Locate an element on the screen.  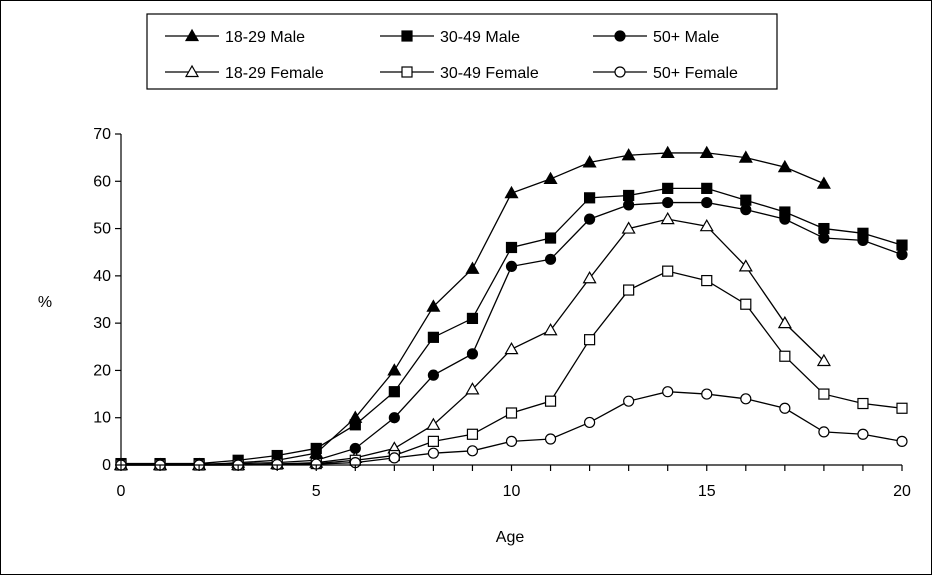
x-tick-label: 5 is located at coordinates (316, 491).